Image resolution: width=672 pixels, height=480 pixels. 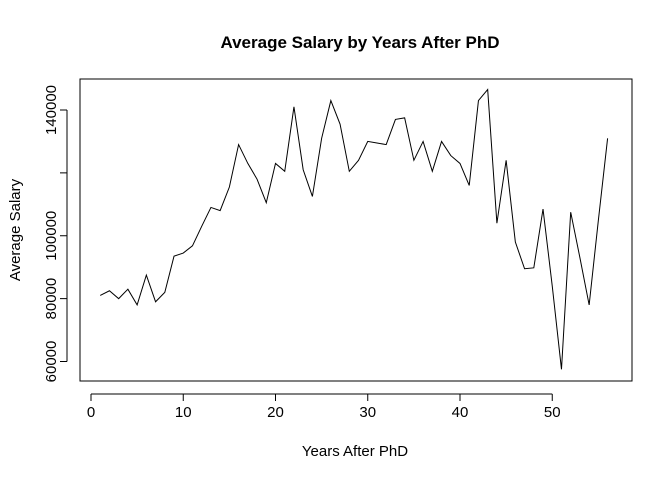 What do you see at coordinates (359, 42) in the screenshot?
I see `chart-title: Average Salary by Years After PhD` at bounding box center [359, 42].